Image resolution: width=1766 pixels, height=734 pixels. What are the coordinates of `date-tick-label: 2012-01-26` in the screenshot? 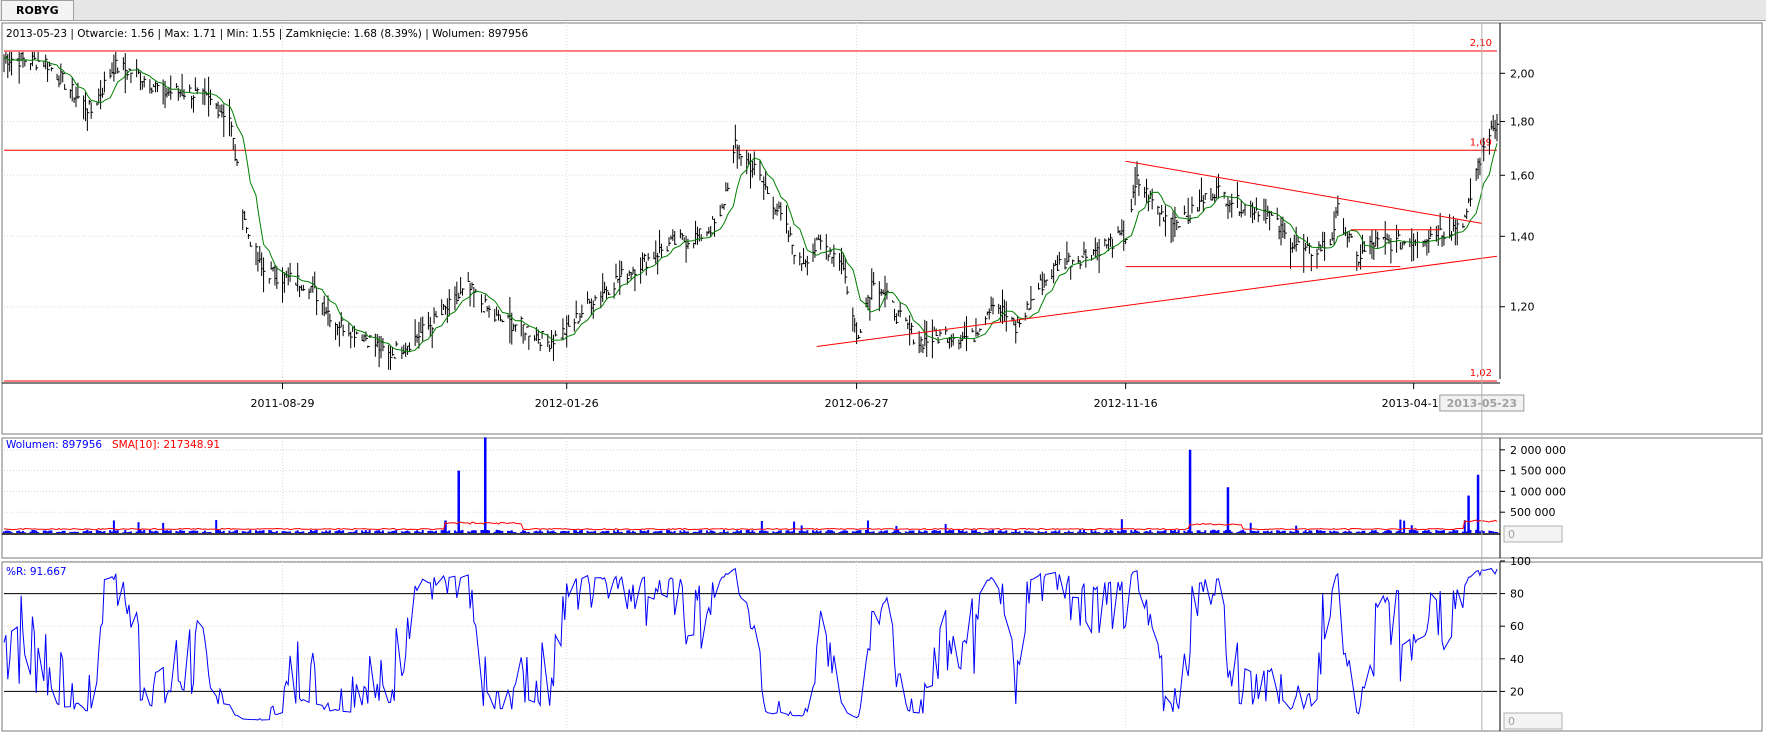 It's located at (567, 403).